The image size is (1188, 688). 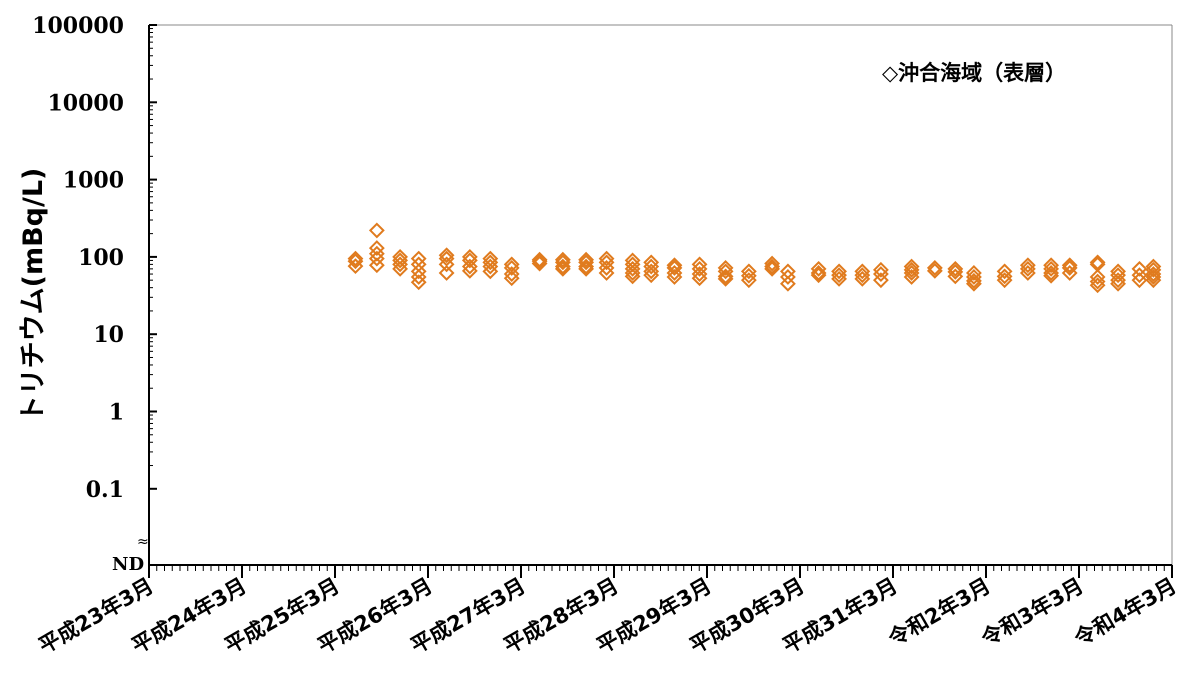 I want to click on y-tick-label: 0.1, so click(x=105, y=490).